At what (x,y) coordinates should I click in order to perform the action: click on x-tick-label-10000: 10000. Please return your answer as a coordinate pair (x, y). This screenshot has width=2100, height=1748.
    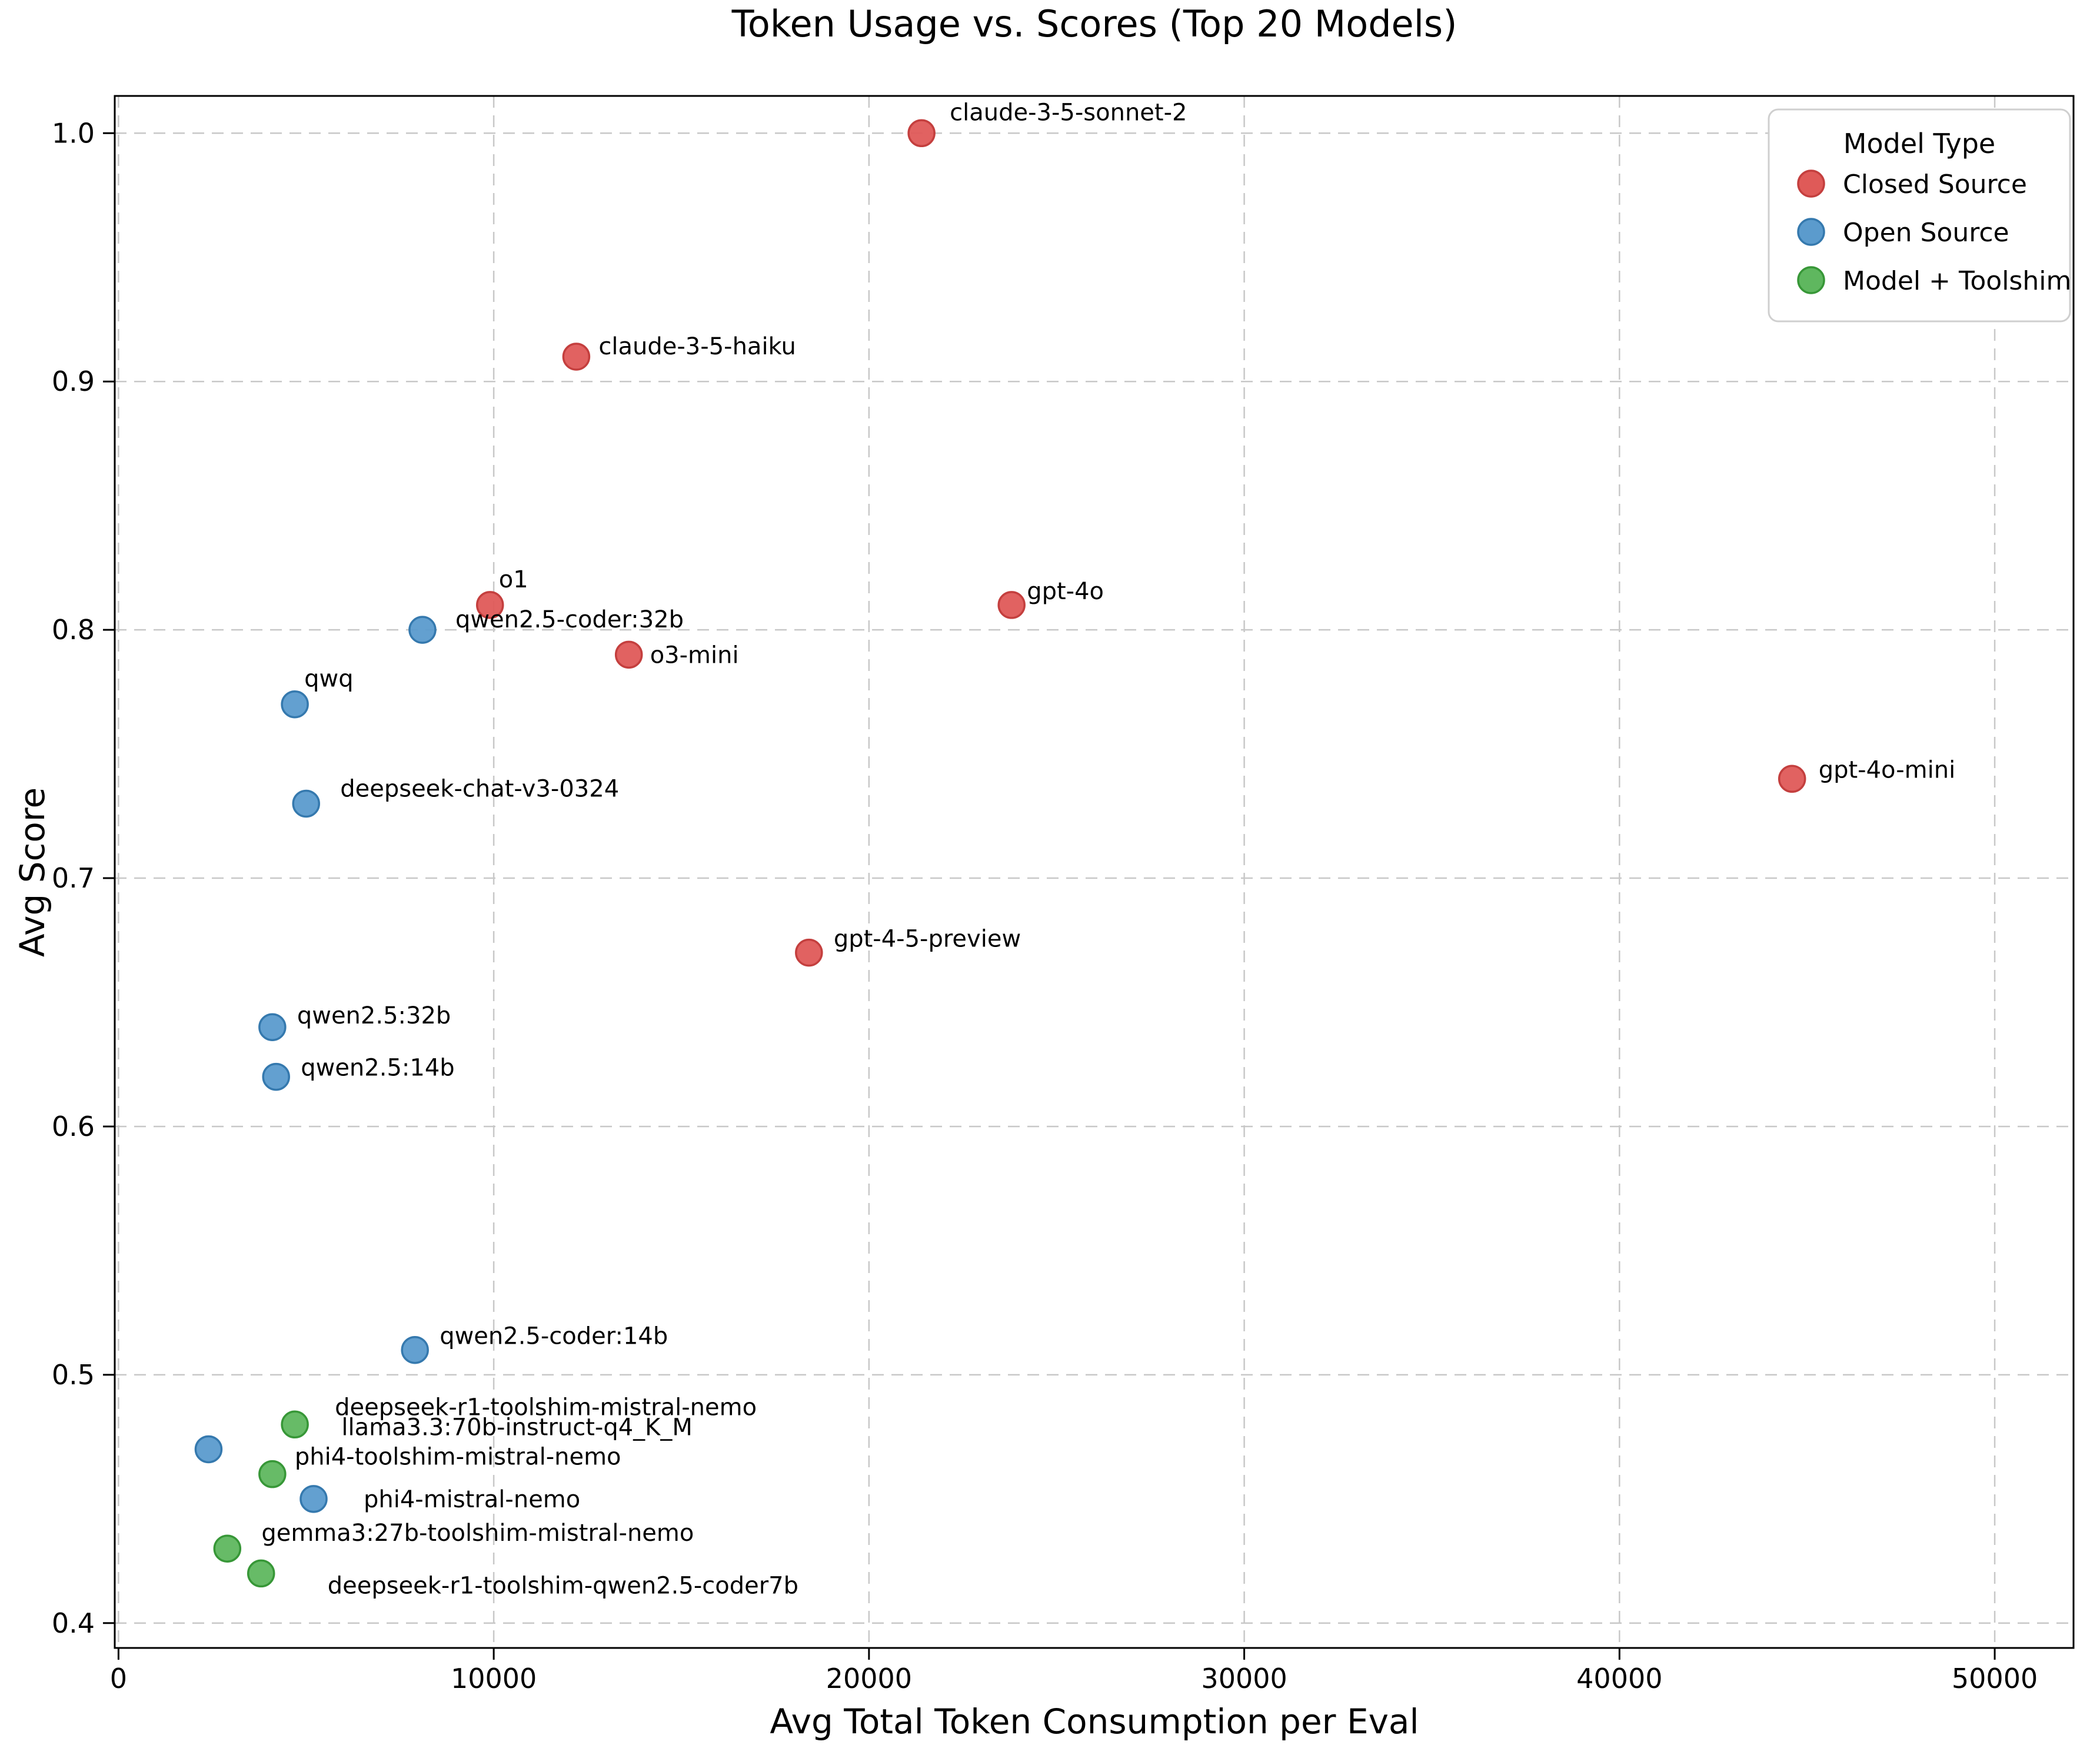
    Looking at the image, I should click on (494, 1678).